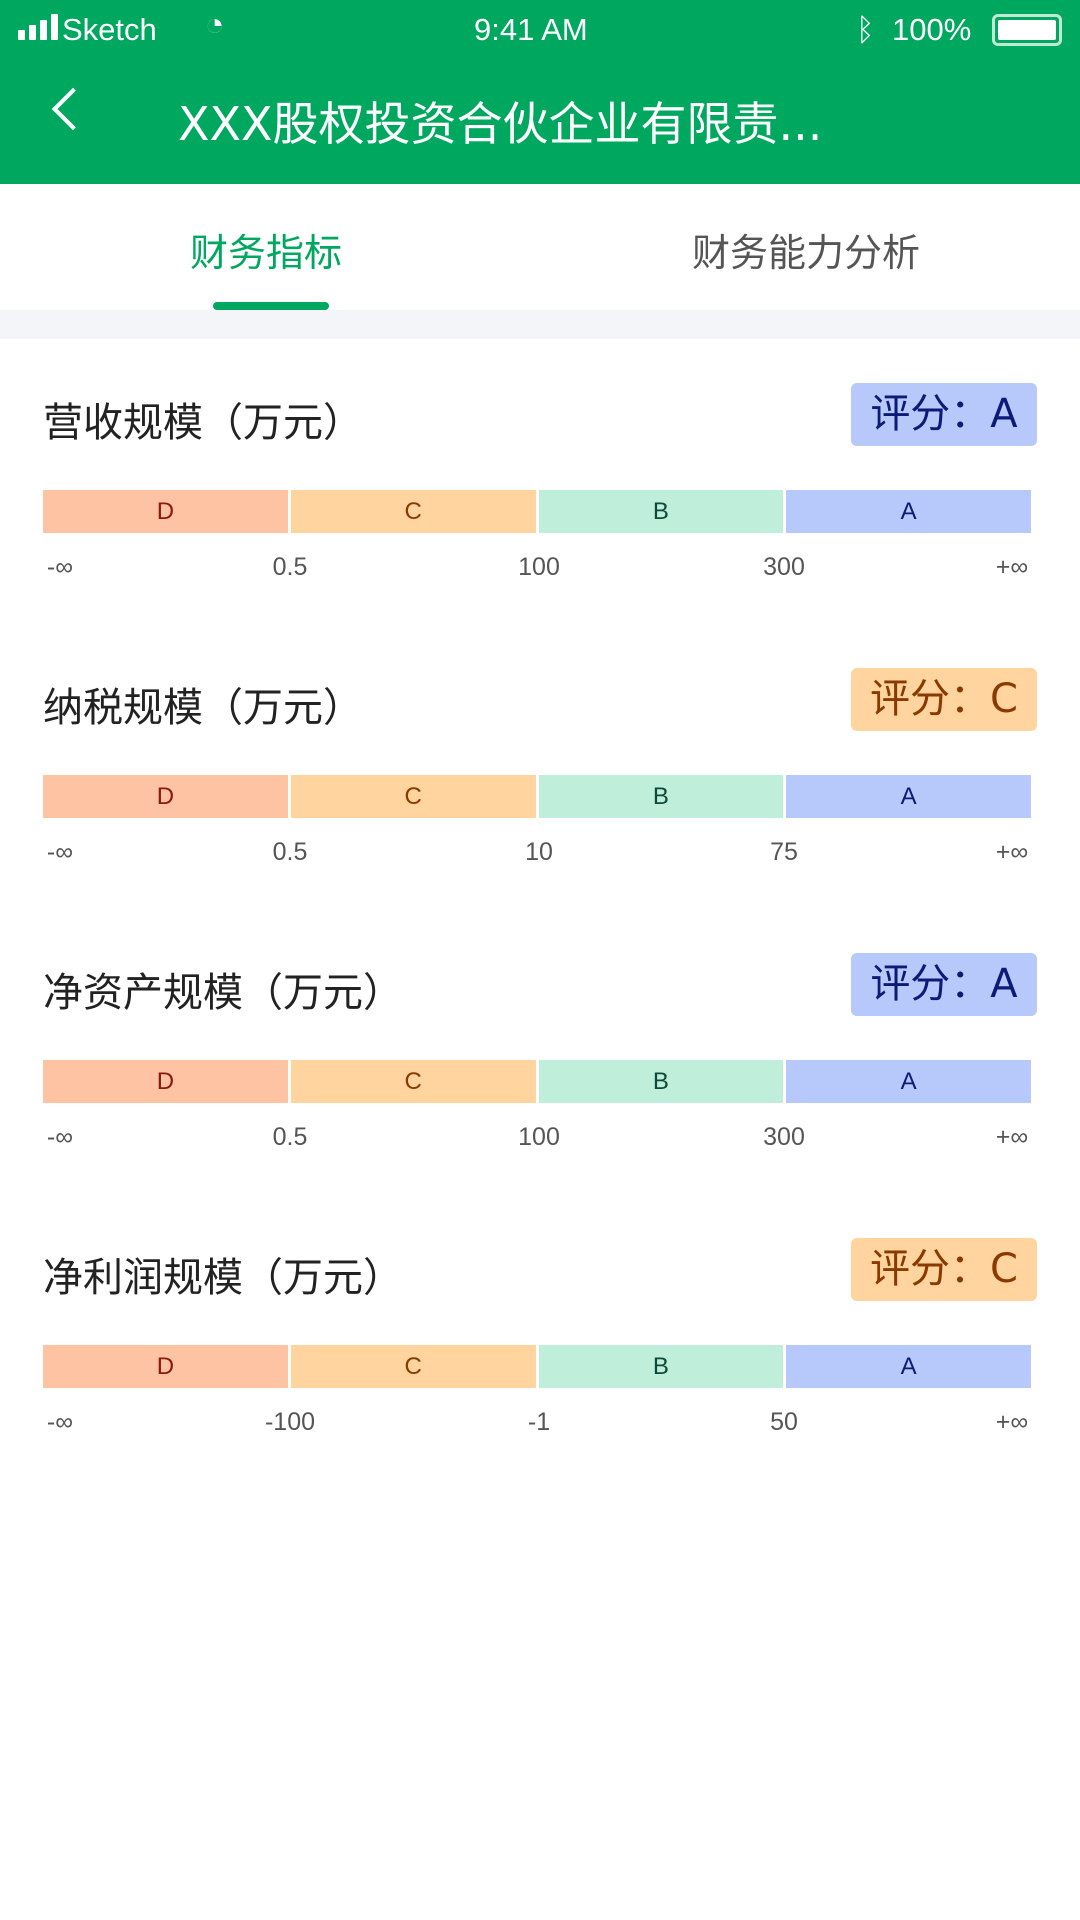 The width and height of the screenshot is (1080, 1920). Describe the element at coordinates (38, 27) in the screenshot. I see `signal-icon` at that location.